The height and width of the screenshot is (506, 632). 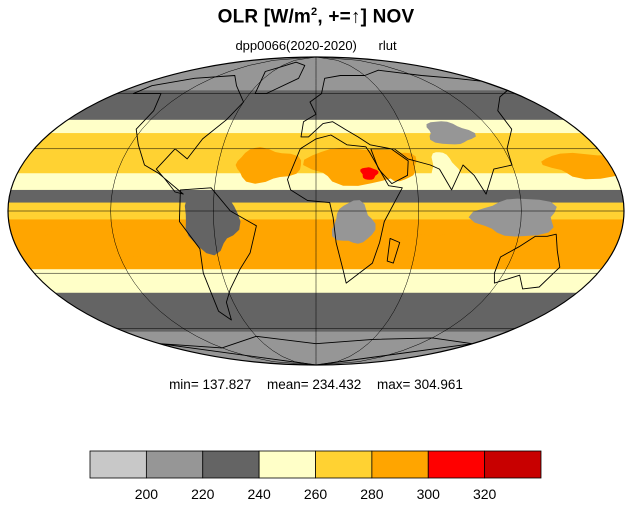 I want to click on coastline-south-america, so click(x=217, y=254).